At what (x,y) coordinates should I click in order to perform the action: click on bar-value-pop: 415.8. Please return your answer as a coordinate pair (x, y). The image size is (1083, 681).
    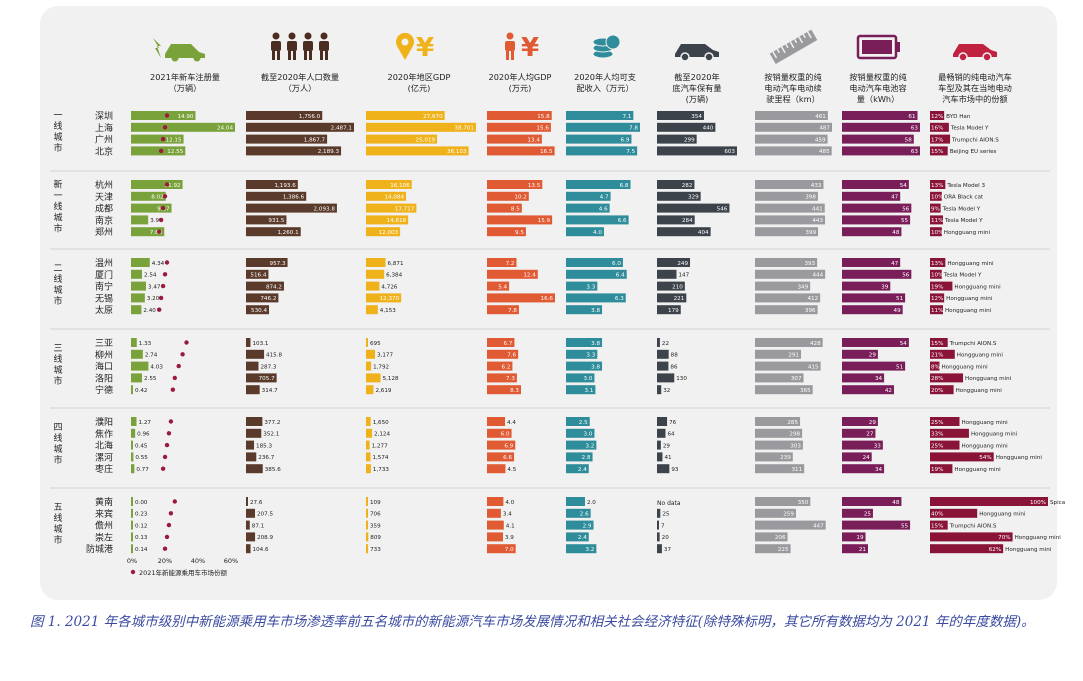
    Looking at the image, I should click on (274, 356).